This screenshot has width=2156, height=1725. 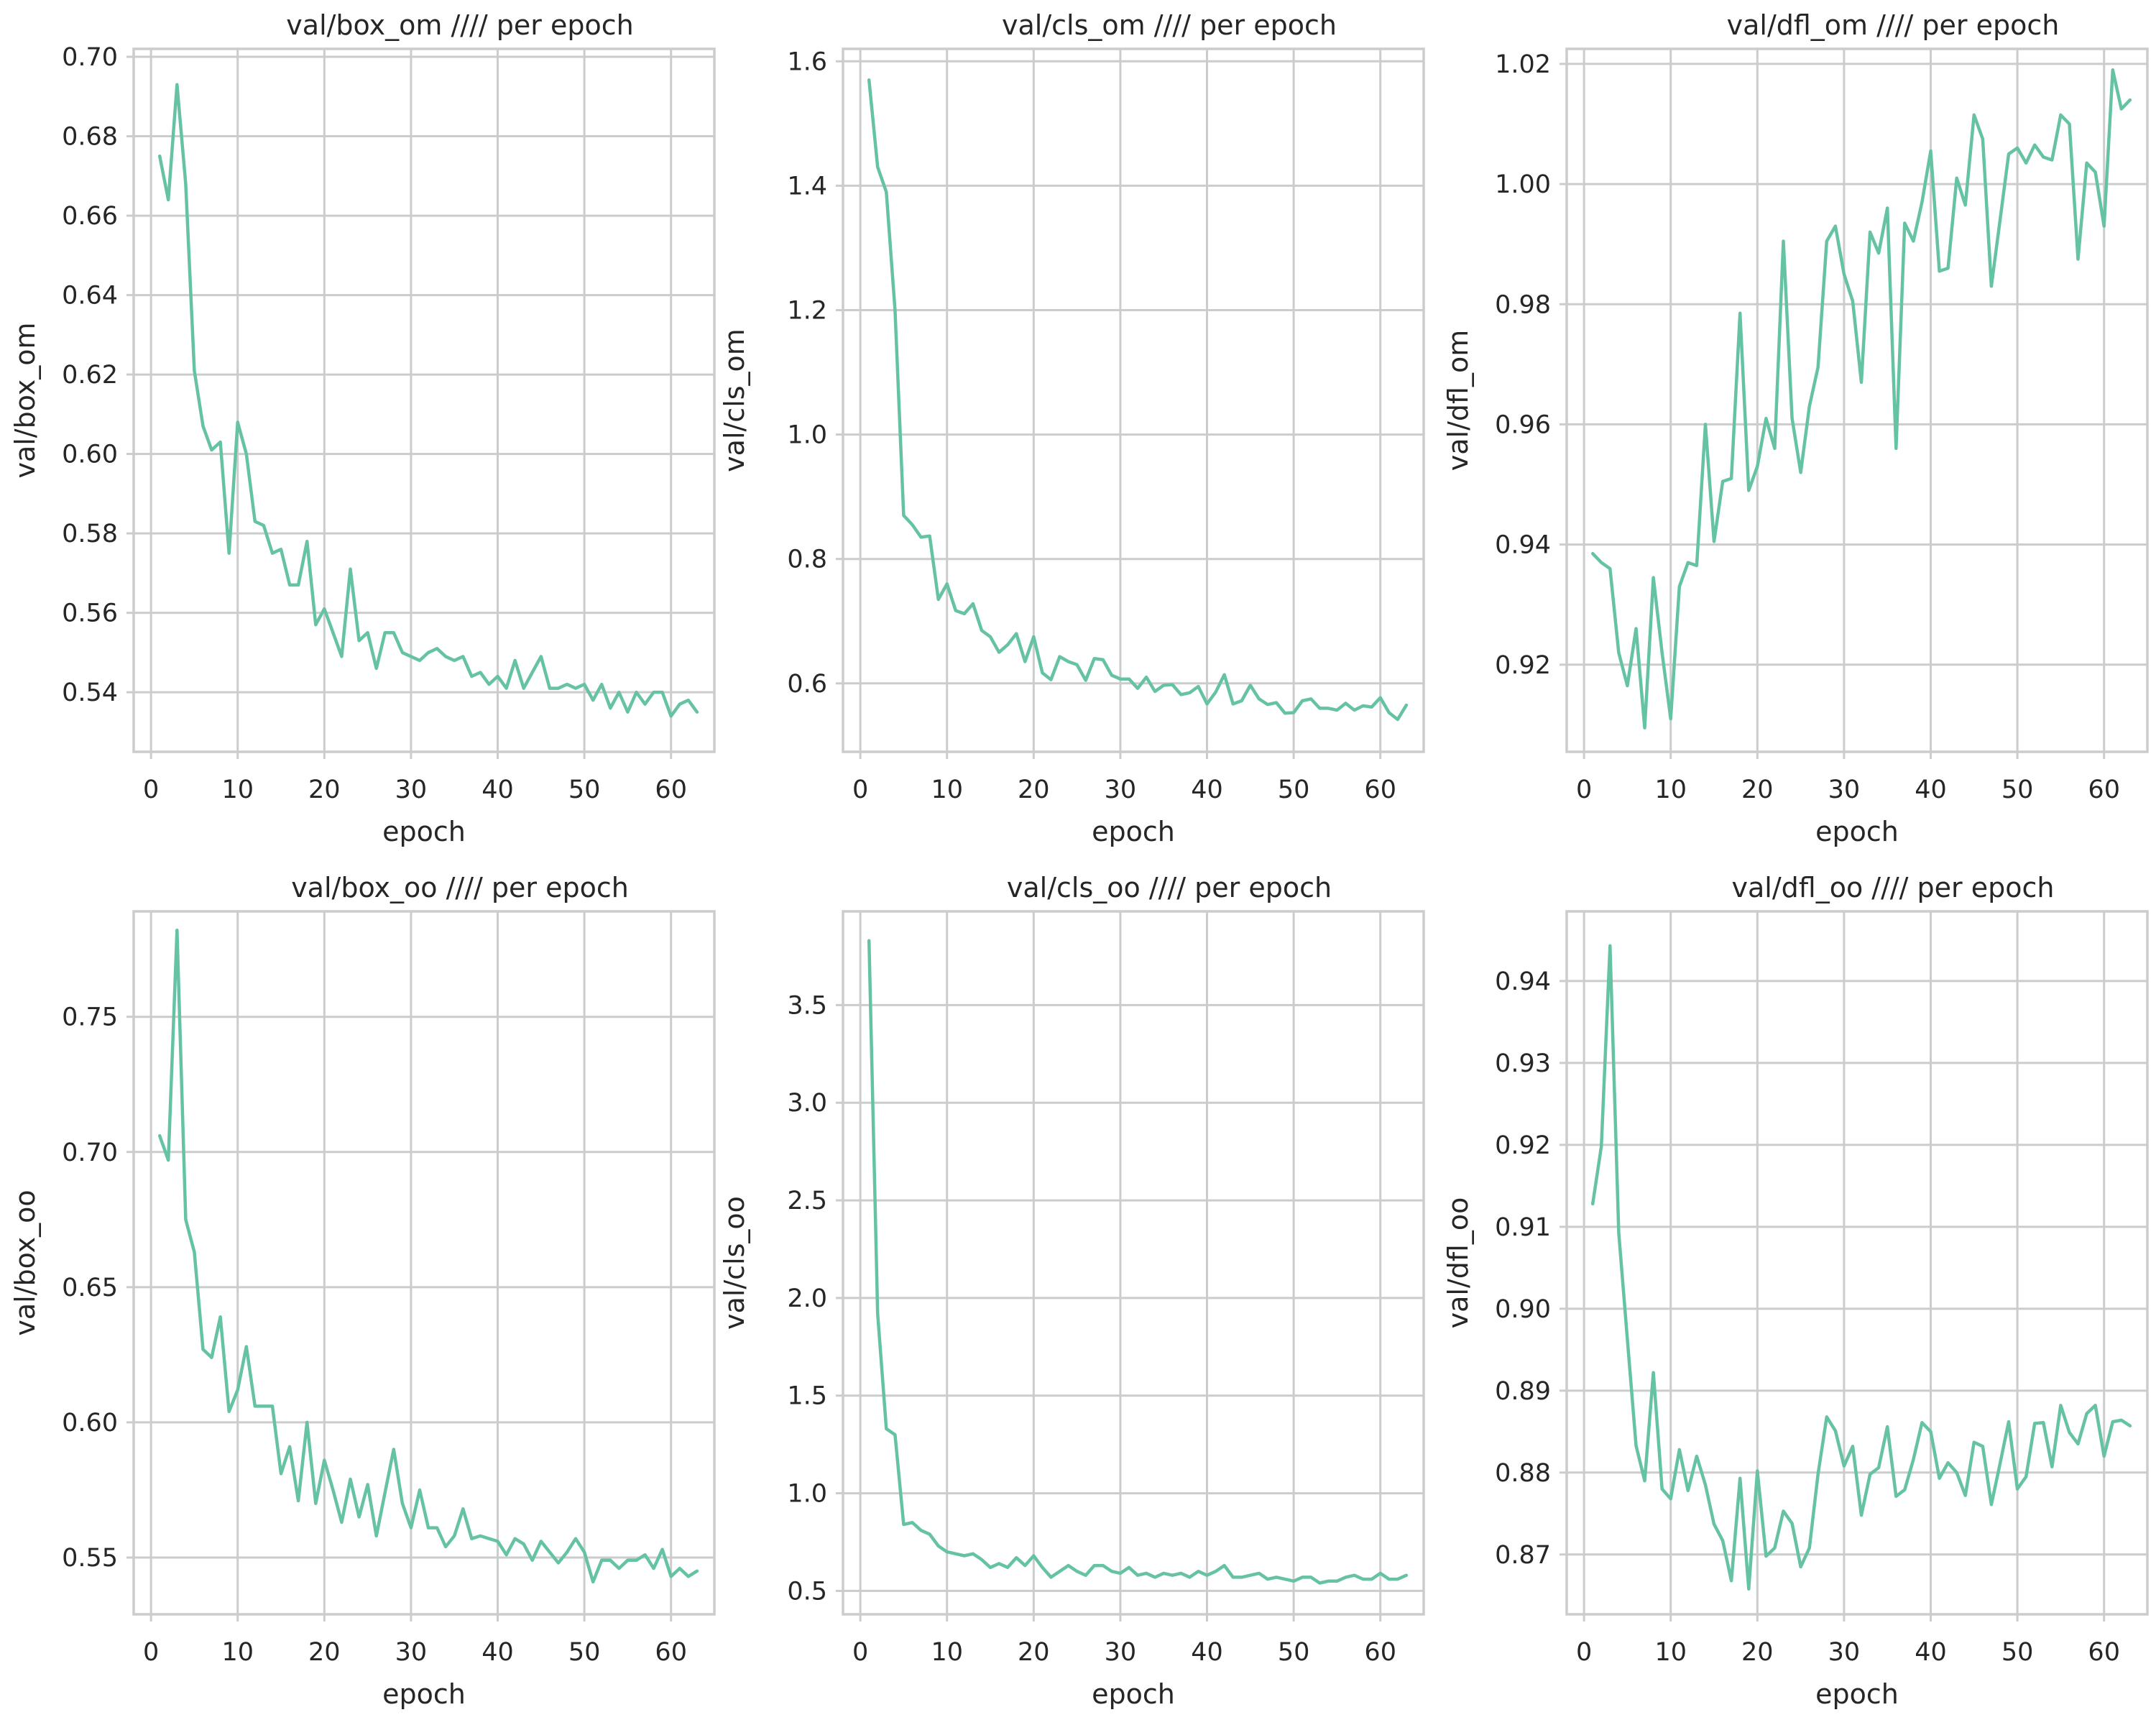 I want to click on y-axis-label: val/dfl_om, so click(x=1458, y=400).